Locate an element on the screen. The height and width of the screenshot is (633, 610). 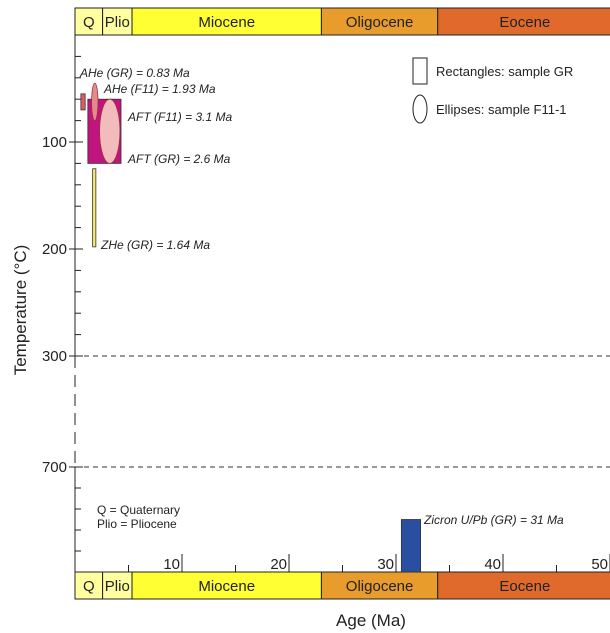
annotation-ahe-gr-0-83-ma: AHe (GR) = 0.83 Ma is located at coordinates (134, 73).